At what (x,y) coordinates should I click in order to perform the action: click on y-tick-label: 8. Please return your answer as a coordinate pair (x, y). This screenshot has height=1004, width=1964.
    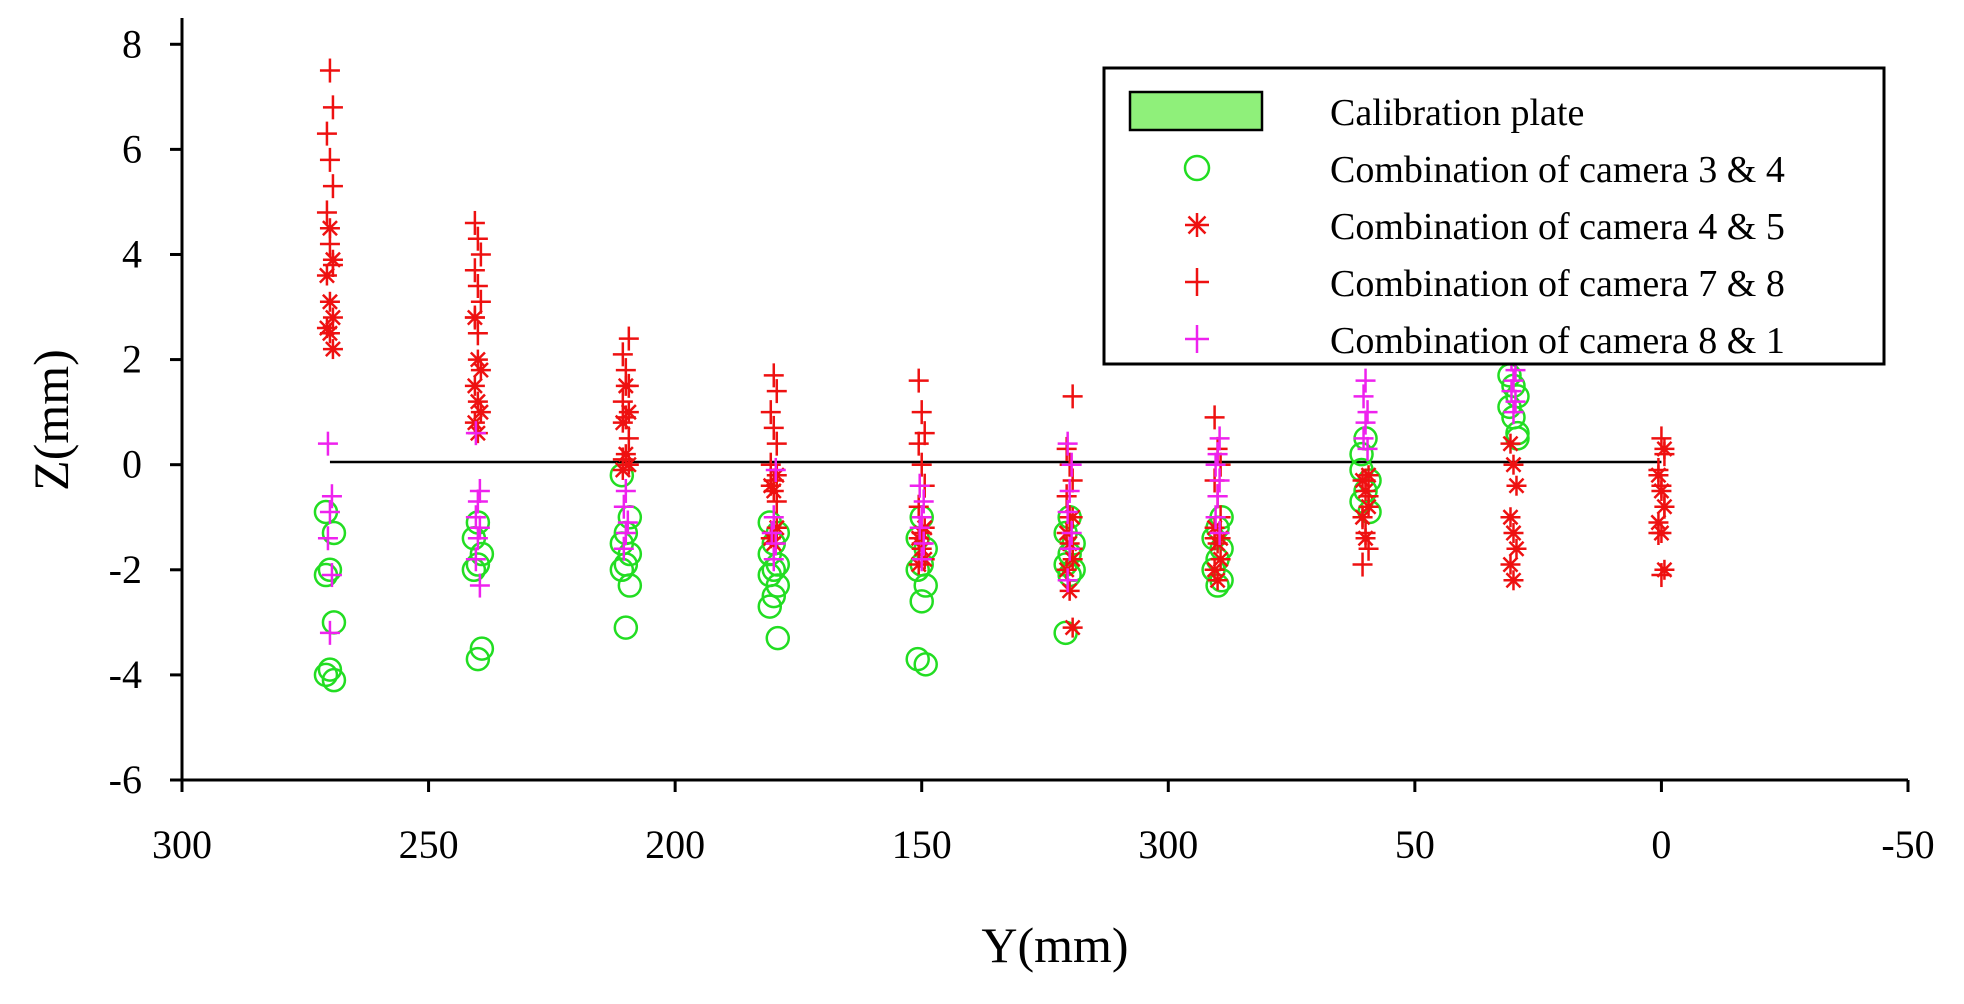
    Looking at the image, I should click on (132, 43).